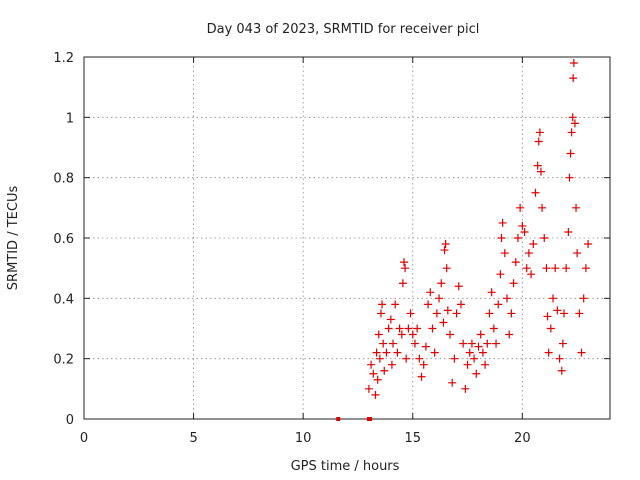  What do you see at coordinates (345, 466) in the screenshot?
I see `x-axis-label: GPS time / hours` at bounding box center [345, 466].